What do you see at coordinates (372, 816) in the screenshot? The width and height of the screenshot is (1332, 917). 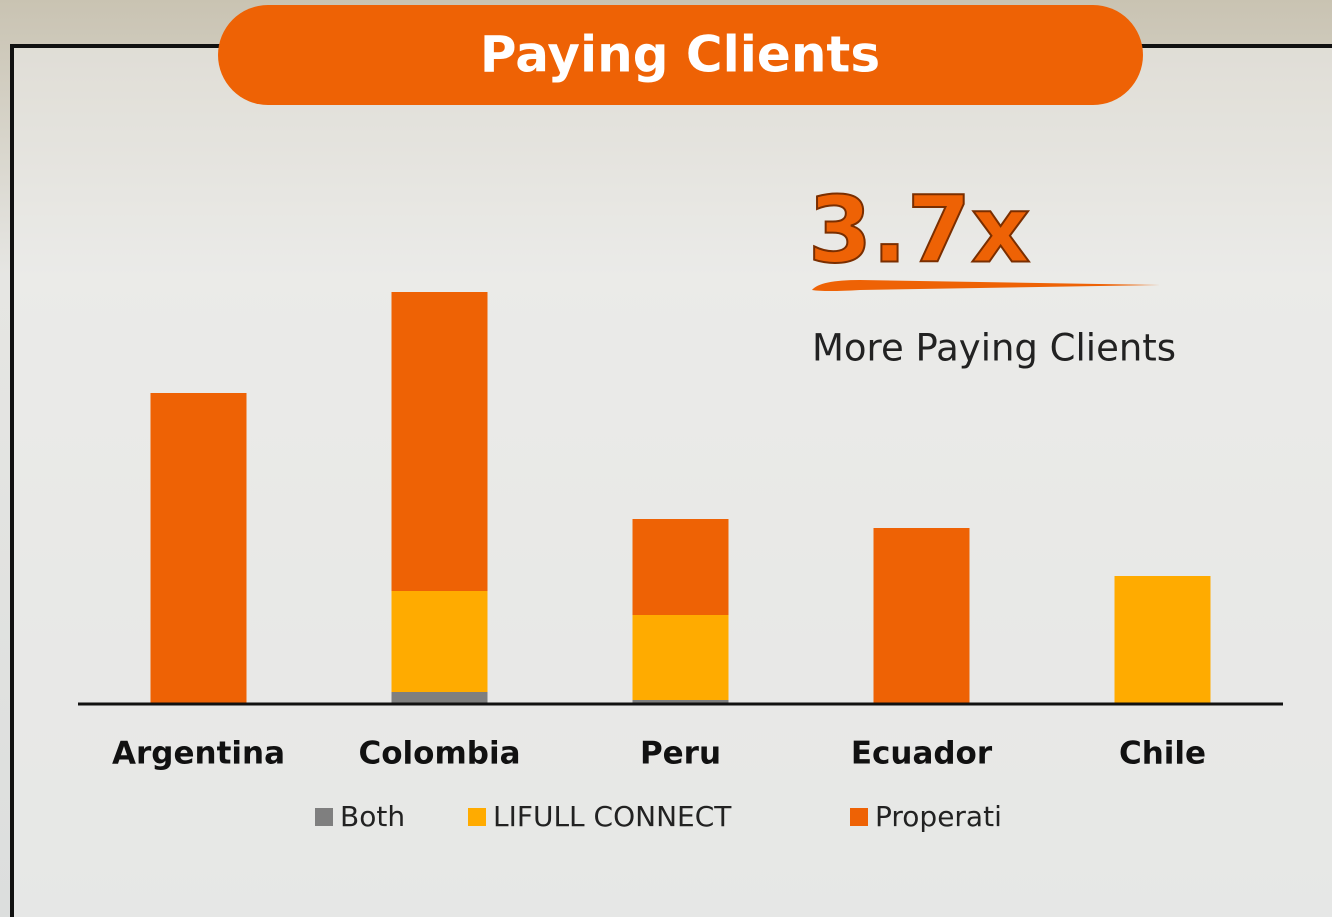 I see `legend-label: Both` at bounding box center [372, 816].